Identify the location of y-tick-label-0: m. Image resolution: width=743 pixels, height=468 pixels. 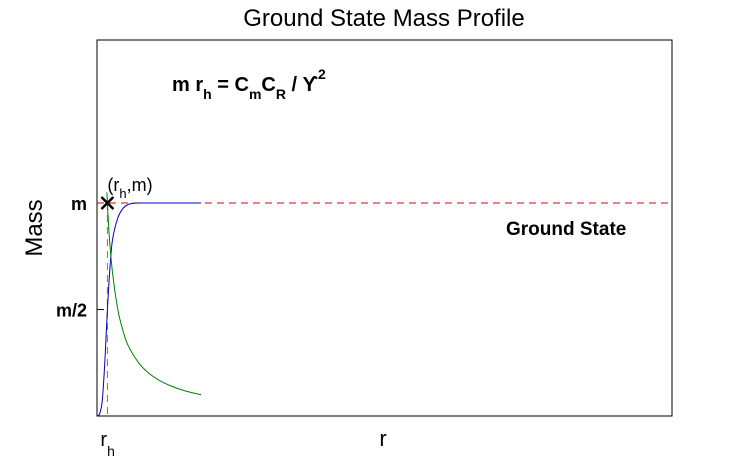
(79, 204).